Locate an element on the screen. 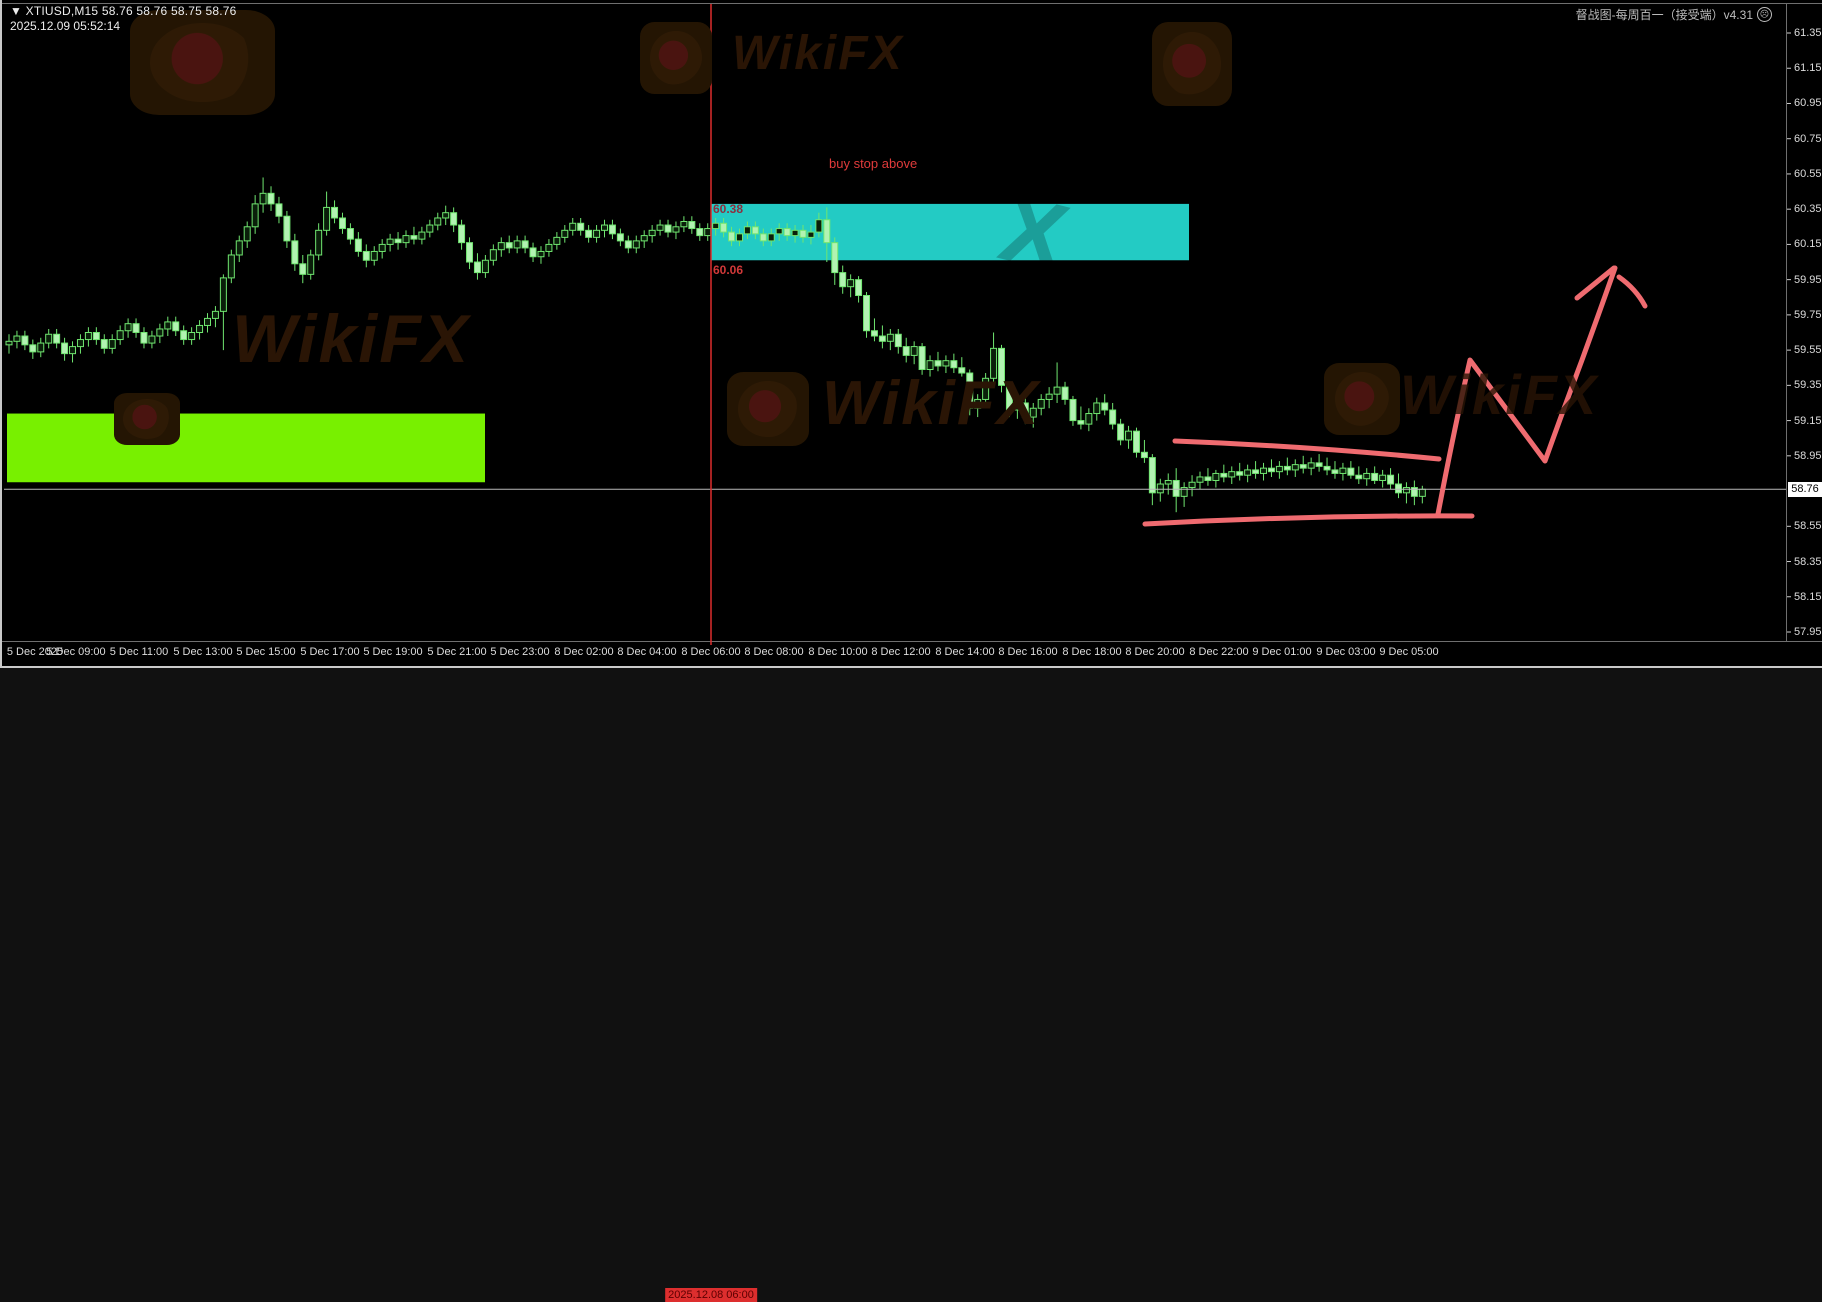  time-tick-label: 8 Dec 16:00 is located at coordinates (1028, 652).